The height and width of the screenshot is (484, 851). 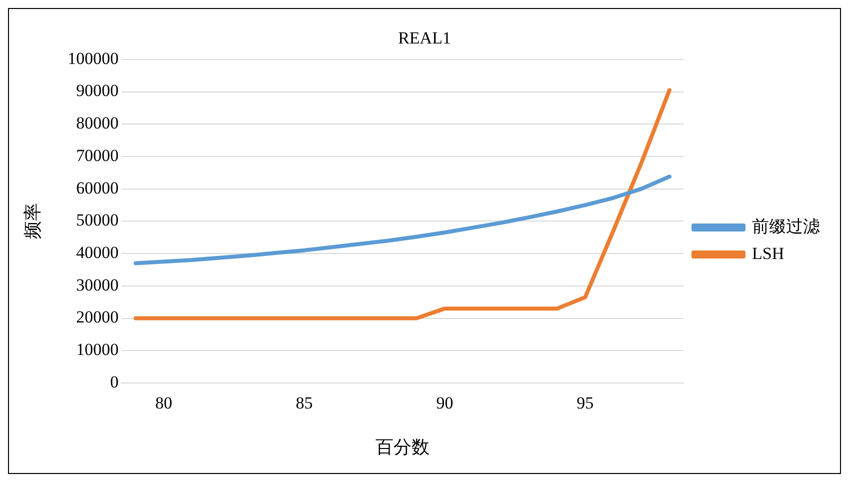 I want to click on legend-label: 前缀过滤, so click(x=786, y=226).